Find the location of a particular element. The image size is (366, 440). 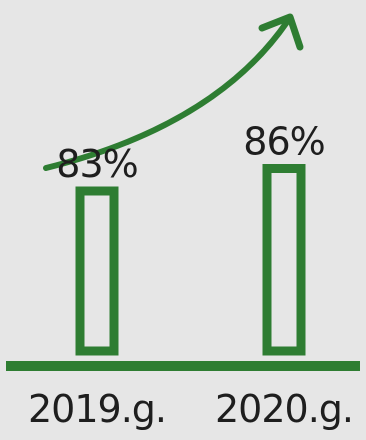

bar-2019.g. is located at coordinates (97, 271).